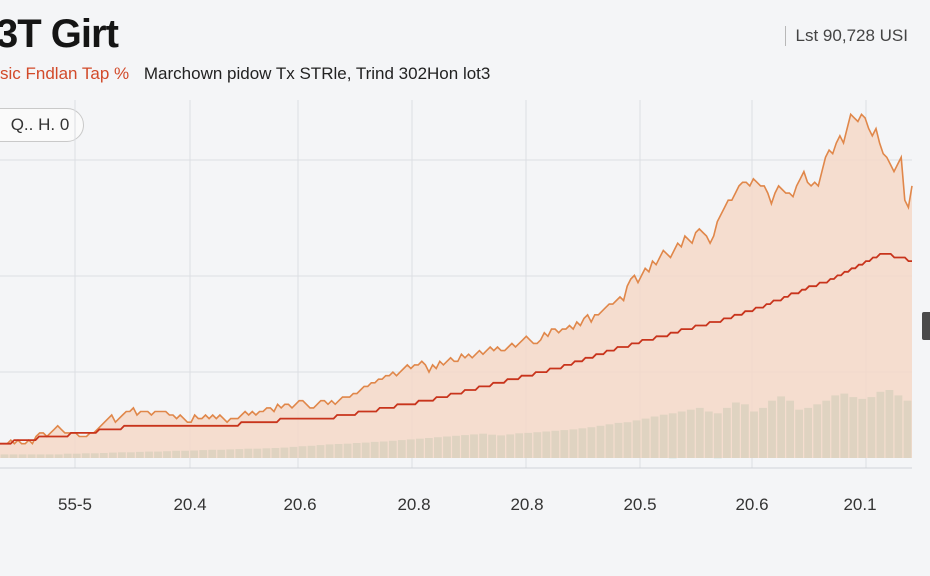 This screenshot has width=930, height=576. What do you see at coordinates (926, 326) in the screenshot?
I see `scroll-handle` at bounding box center [926, 326].